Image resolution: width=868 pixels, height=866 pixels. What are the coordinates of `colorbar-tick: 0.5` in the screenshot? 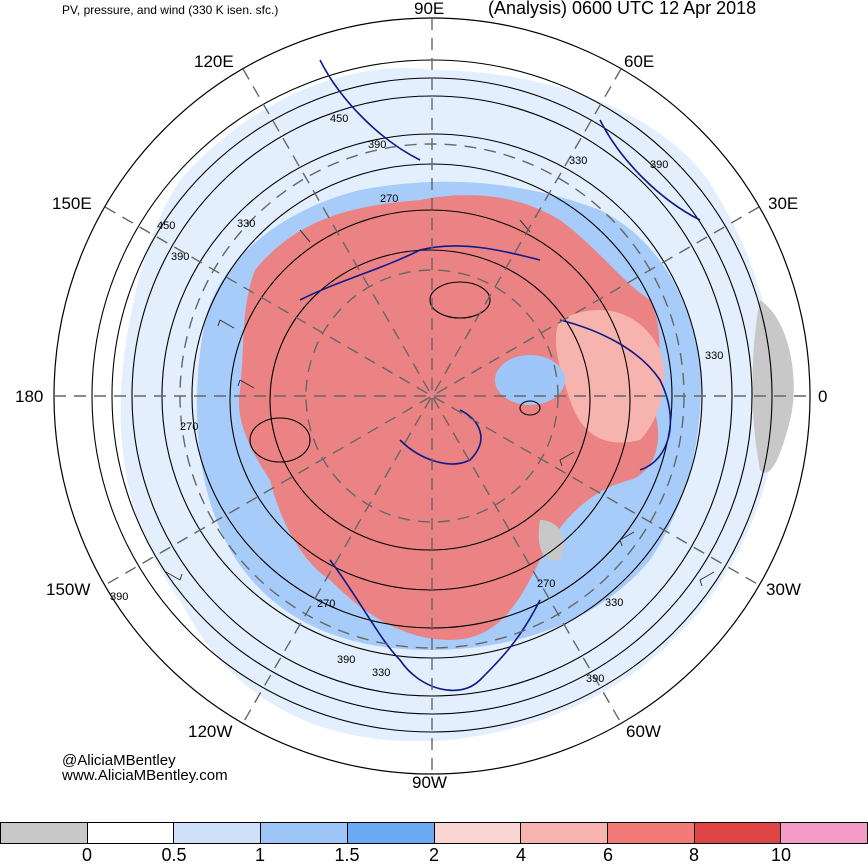 It's located at (174, 855).